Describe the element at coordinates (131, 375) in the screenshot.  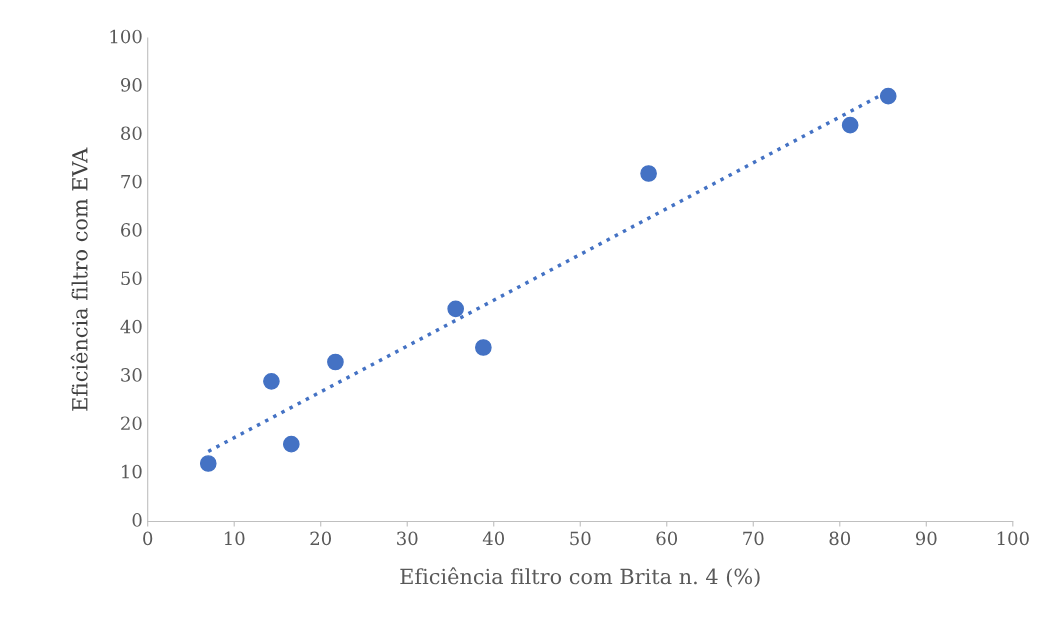
I see `y-tick-label: 30` at that location.